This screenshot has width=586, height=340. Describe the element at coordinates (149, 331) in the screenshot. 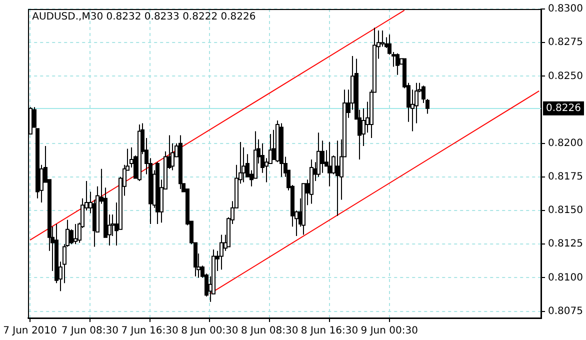

I see `x-tick-label: 7 Jun 16:30` at that location.